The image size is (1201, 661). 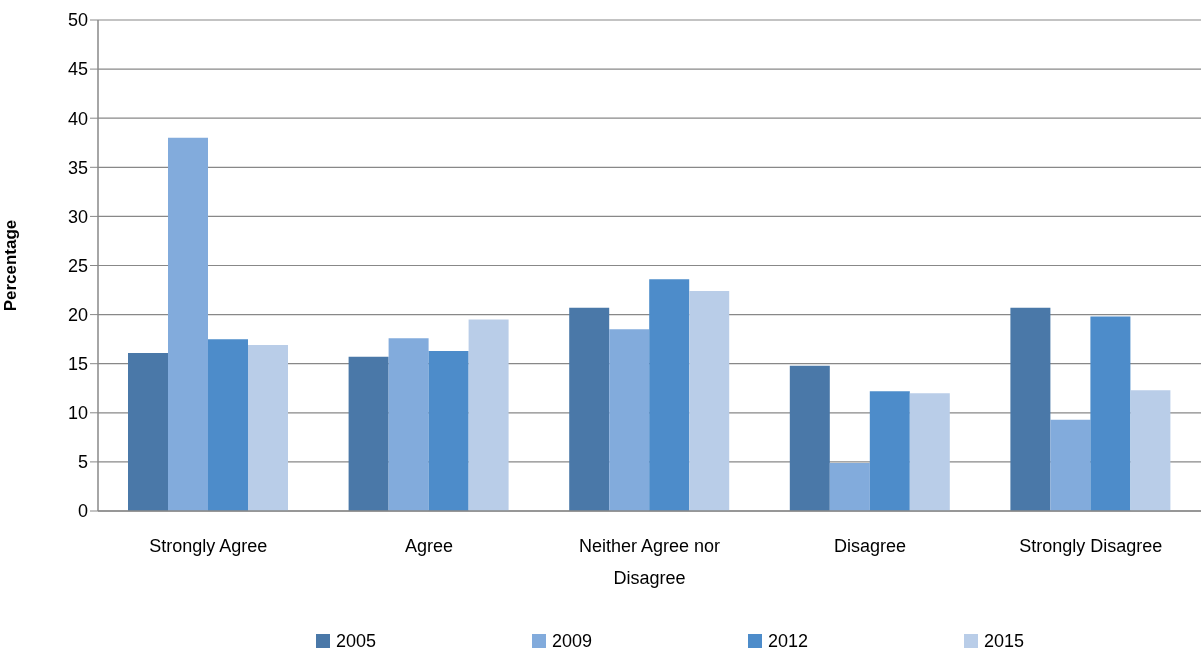 What do you see at coordinates (82, 462) in the screenshot?
I see `y-tick-label: 5` at bounding box center [82, 462].